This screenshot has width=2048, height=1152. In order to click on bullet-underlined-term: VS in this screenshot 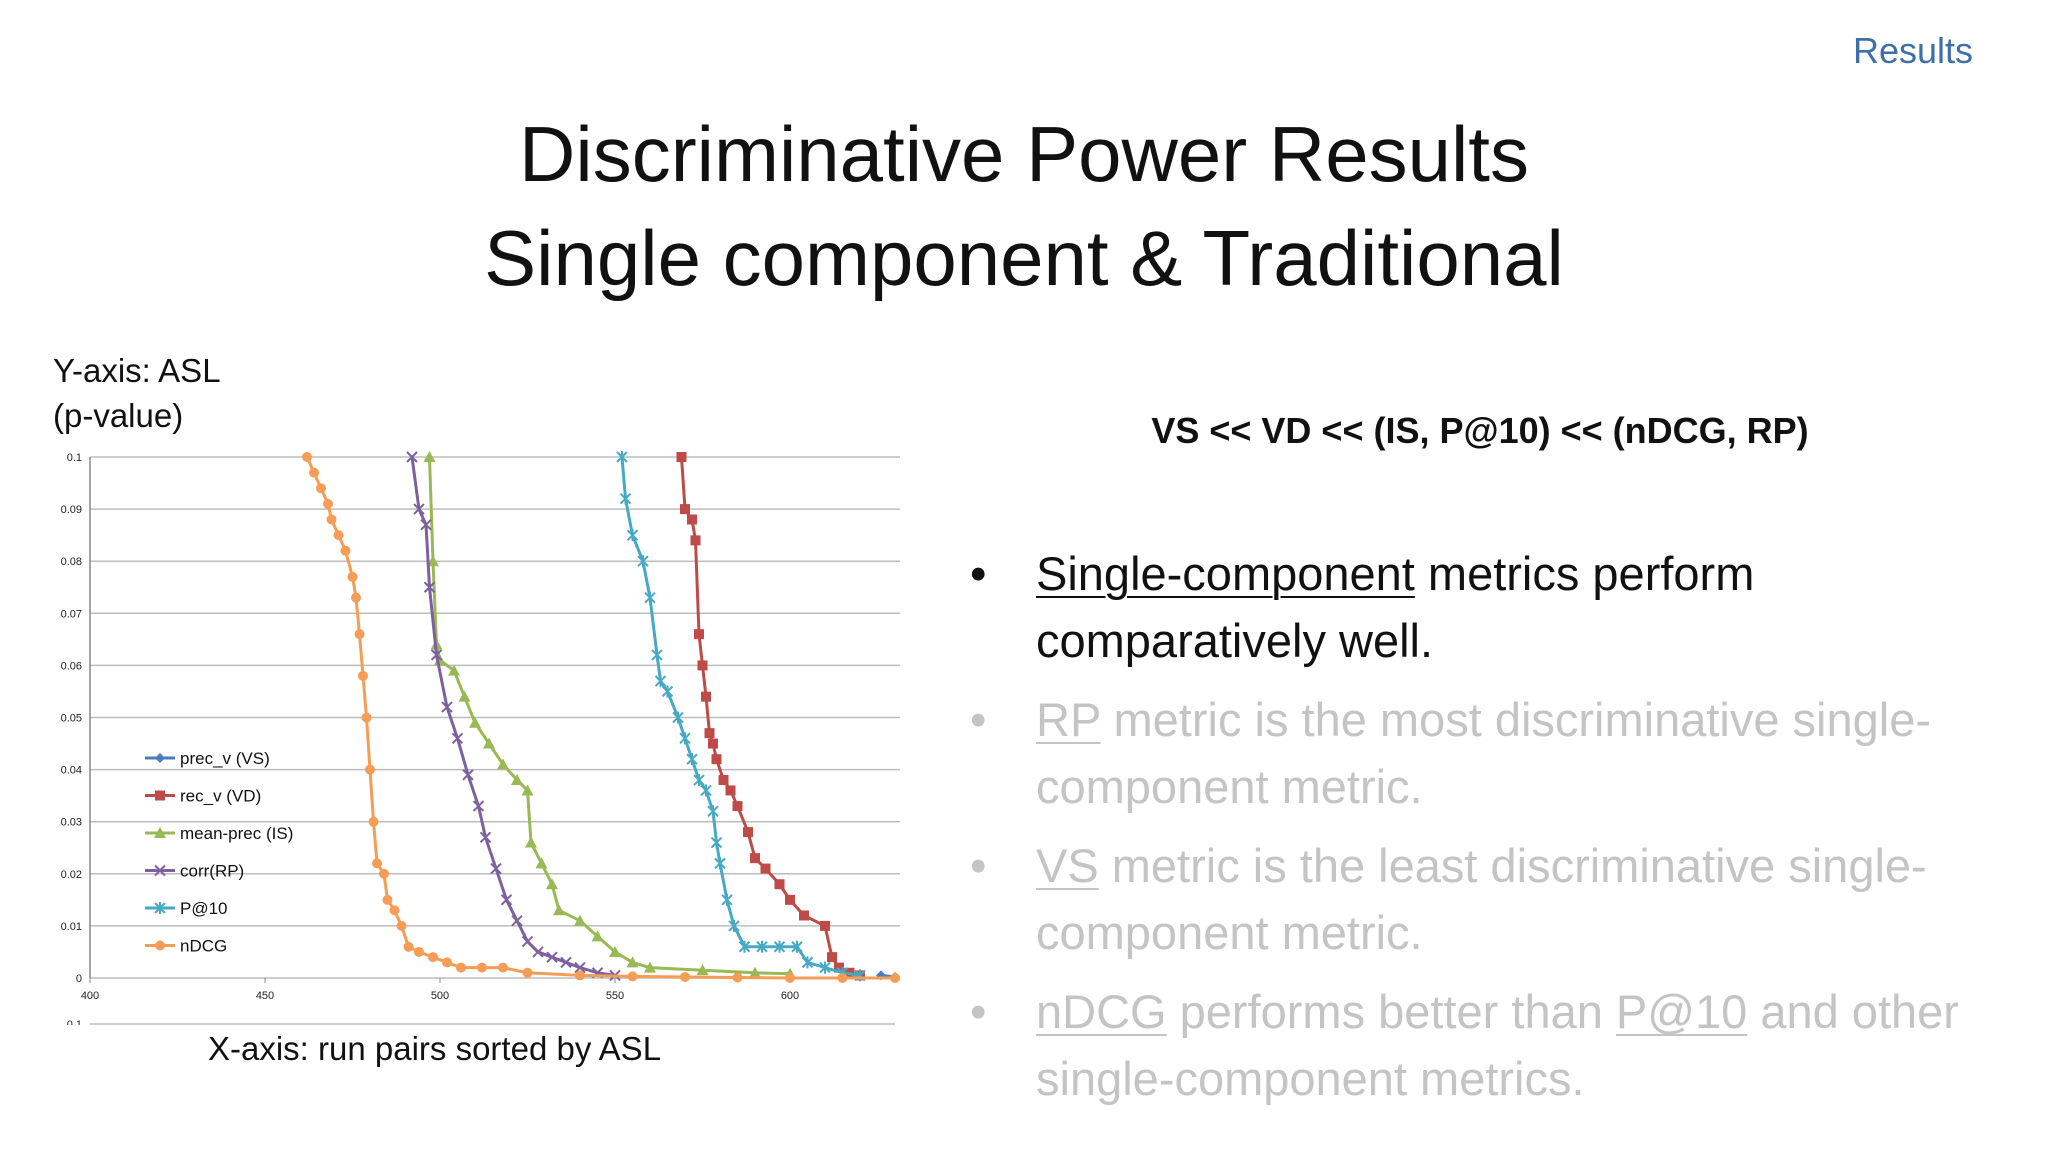, I will do `click(1067, 865)`.